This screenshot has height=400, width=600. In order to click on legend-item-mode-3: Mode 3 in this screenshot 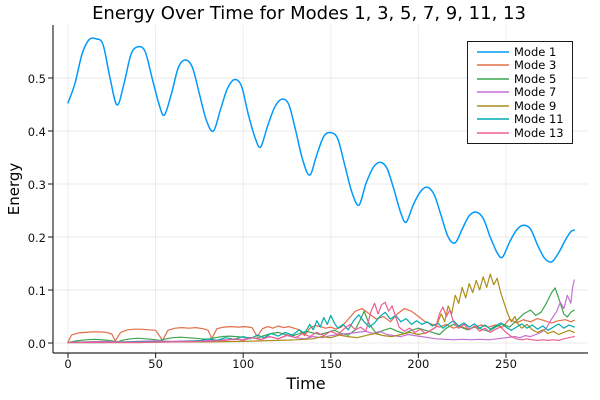, I will do `click(522, 65)`.